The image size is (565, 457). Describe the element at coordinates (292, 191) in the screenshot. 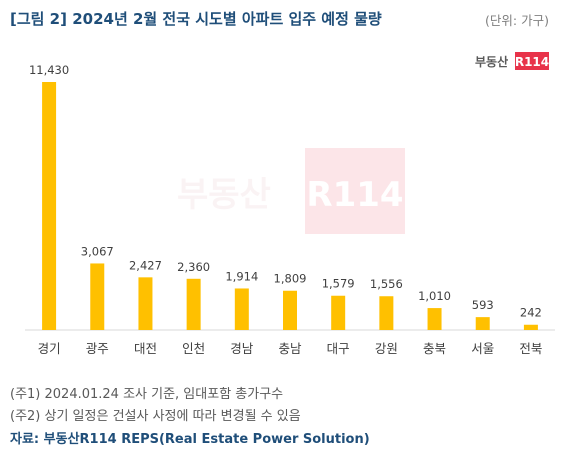

I see `watermark: 부동산 R114` at that location.